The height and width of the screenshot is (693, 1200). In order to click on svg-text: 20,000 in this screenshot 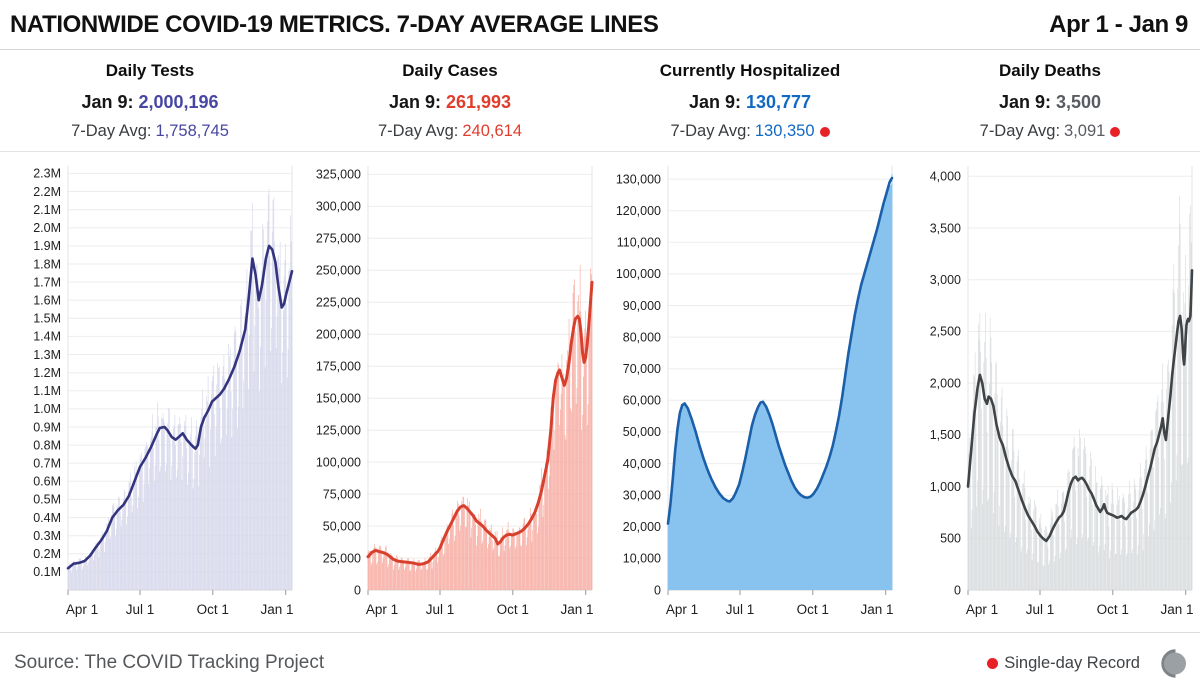, I will do `click(642, 527)`.